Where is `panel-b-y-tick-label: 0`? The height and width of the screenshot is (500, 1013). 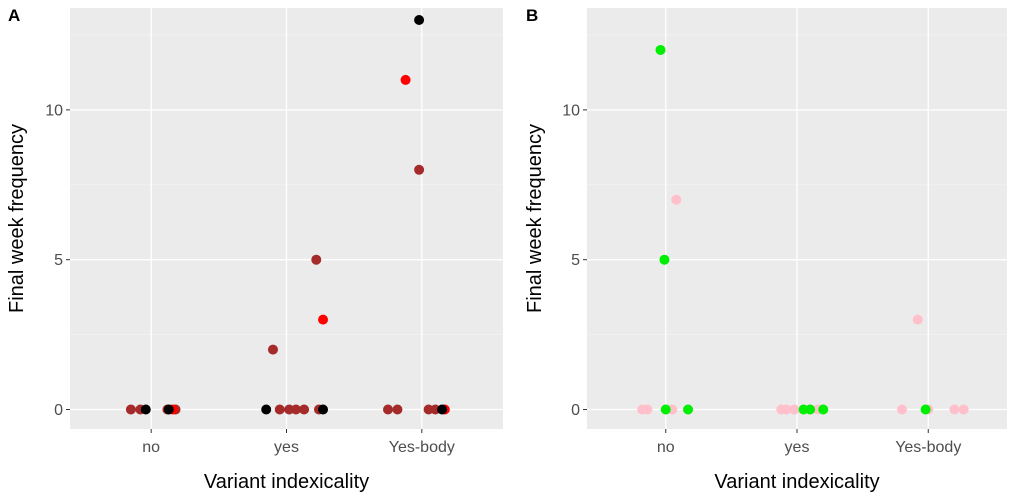
panel-b-y-tick-label: 0 is located at coordinates (575, 410).